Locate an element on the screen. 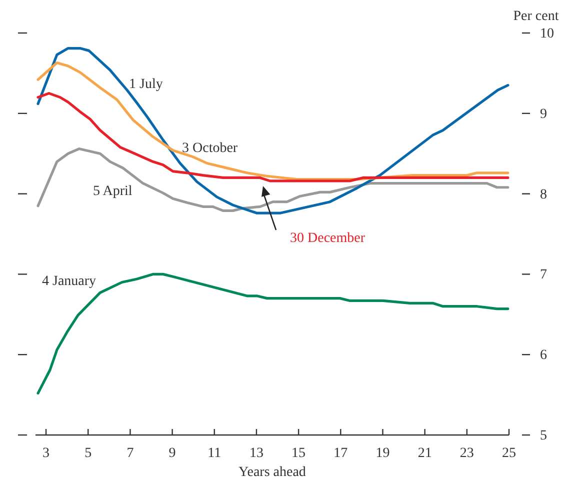 Image resolution: width=564 pixels, height=481 pixels. y-axis-title: Per cent is located at coordinates (536, 16).